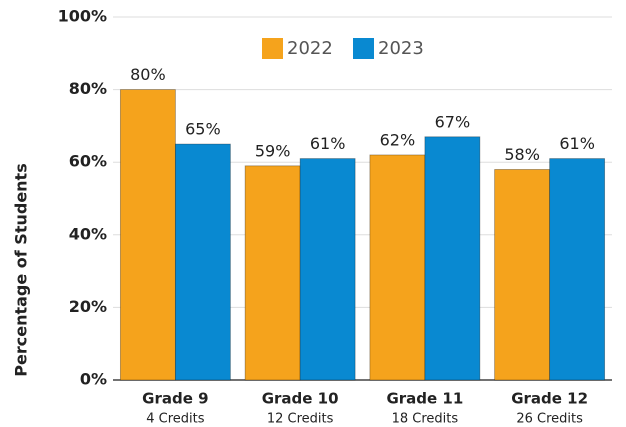 The image size is (626, 427). What do you see at coordinates (273, 150) in the screenshot?
I see `value-label: 59%` at bounding box center [273, 150].